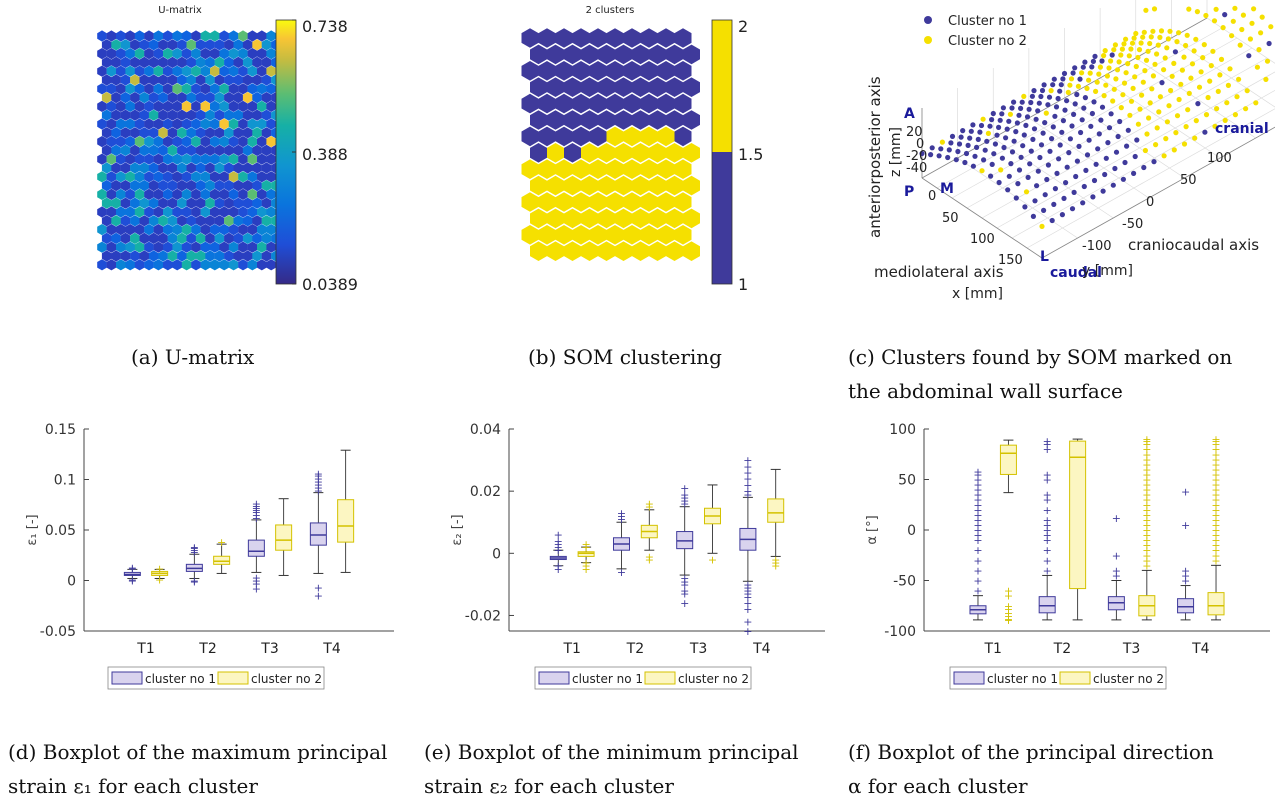 This screenshot has width=1282, height=805. I want to click on caption-e-line1: (e) Boxplot of the minimum principal, so click(611, 752).